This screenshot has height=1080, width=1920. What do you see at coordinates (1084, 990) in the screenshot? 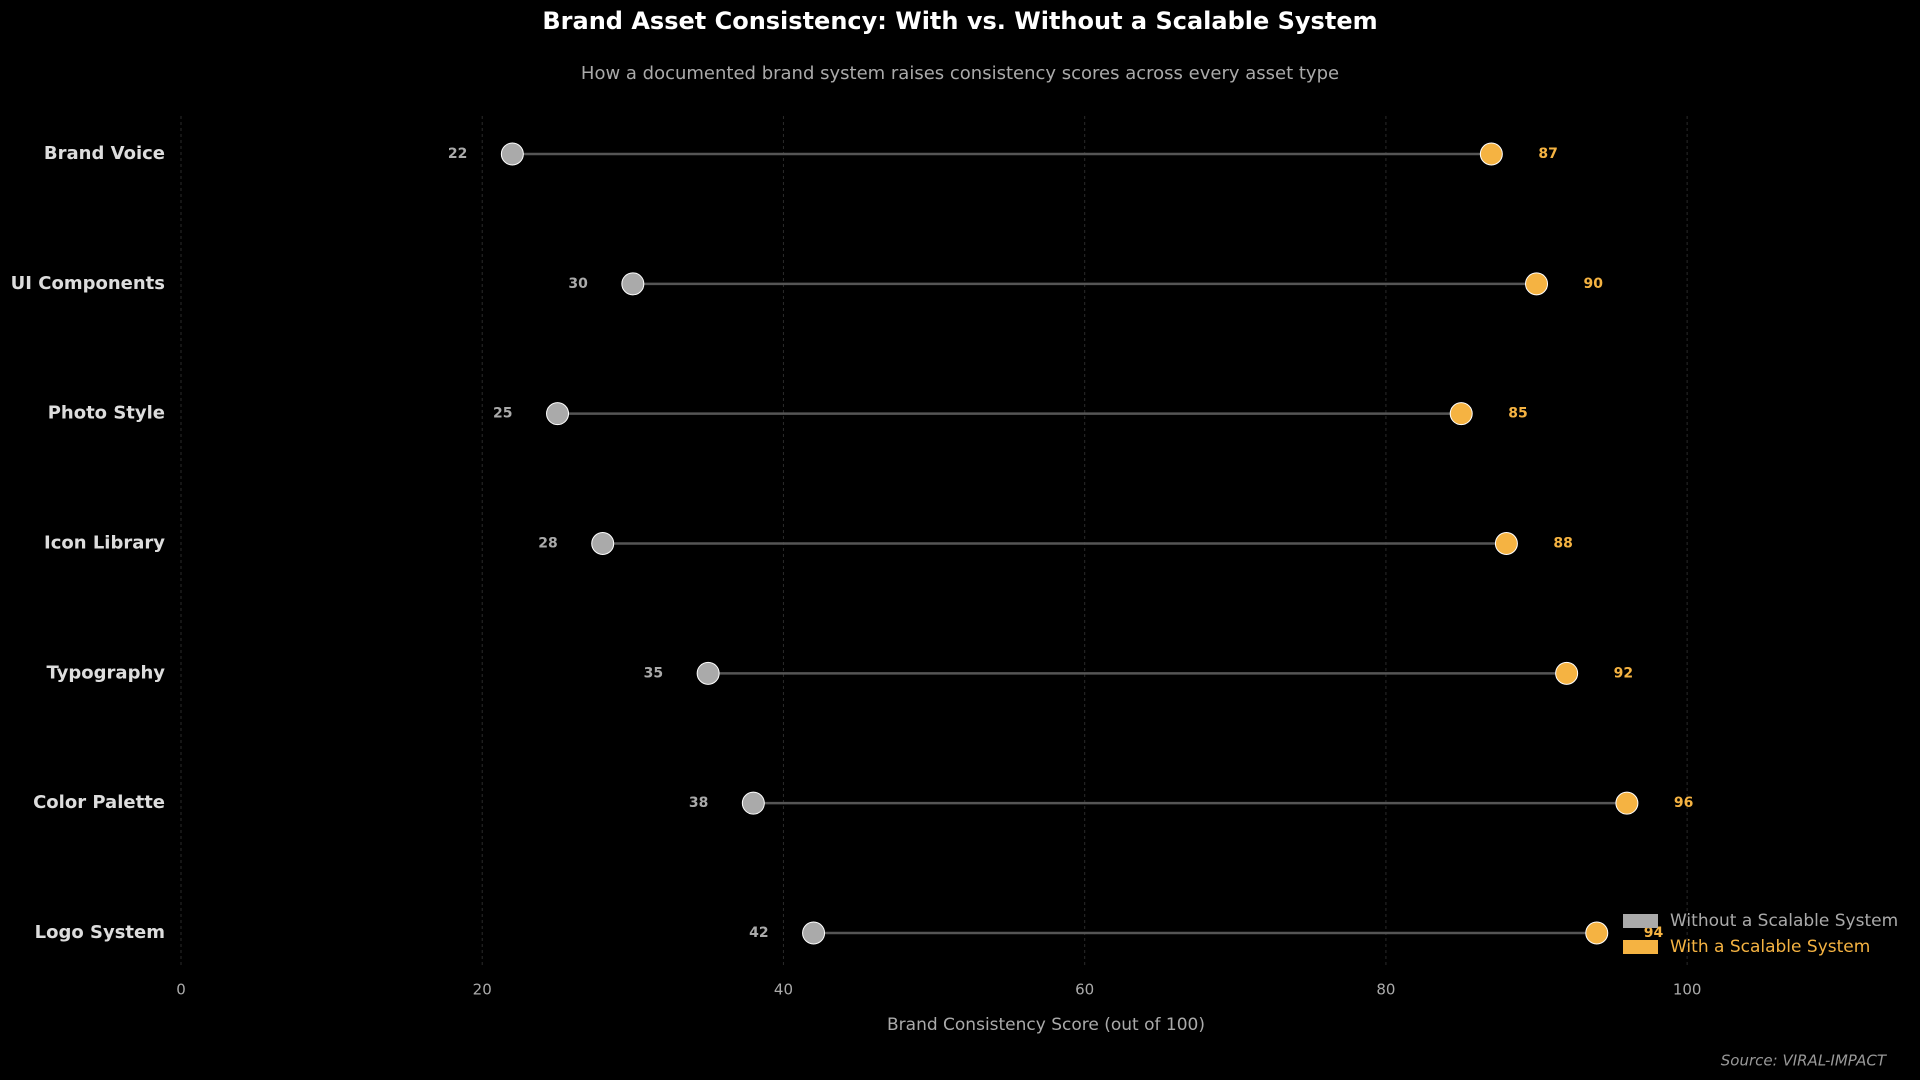
I see `x-tick-label: 60` at bounding box center [1084, 990].